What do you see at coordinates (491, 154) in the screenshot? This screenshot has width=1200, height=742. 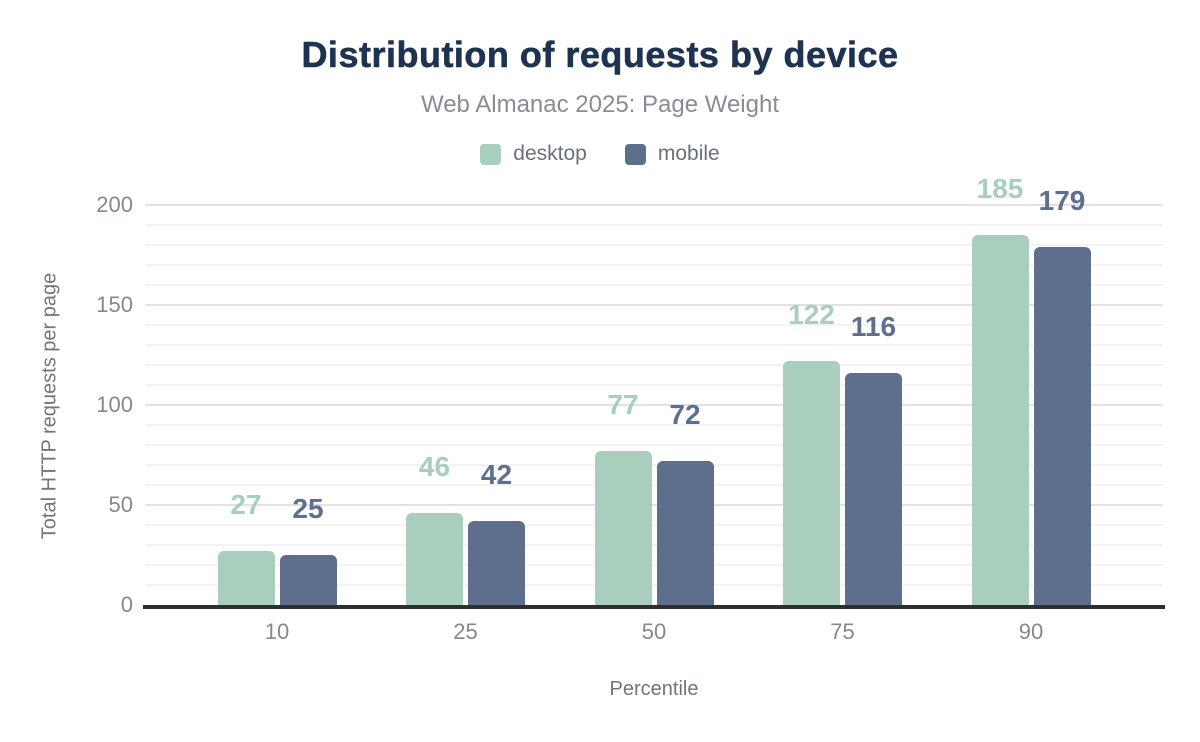 I see `legend-swatch-desktop` at bounding box center [491, 154].